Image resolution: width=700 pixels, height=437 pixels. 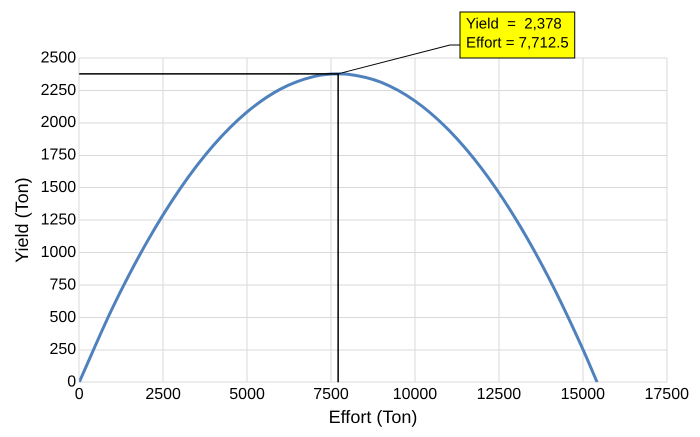 What do you see at coordinates (62, 317) in the screenshot?
I see `y-tick-label: 500` at bounding box center [62, 317].